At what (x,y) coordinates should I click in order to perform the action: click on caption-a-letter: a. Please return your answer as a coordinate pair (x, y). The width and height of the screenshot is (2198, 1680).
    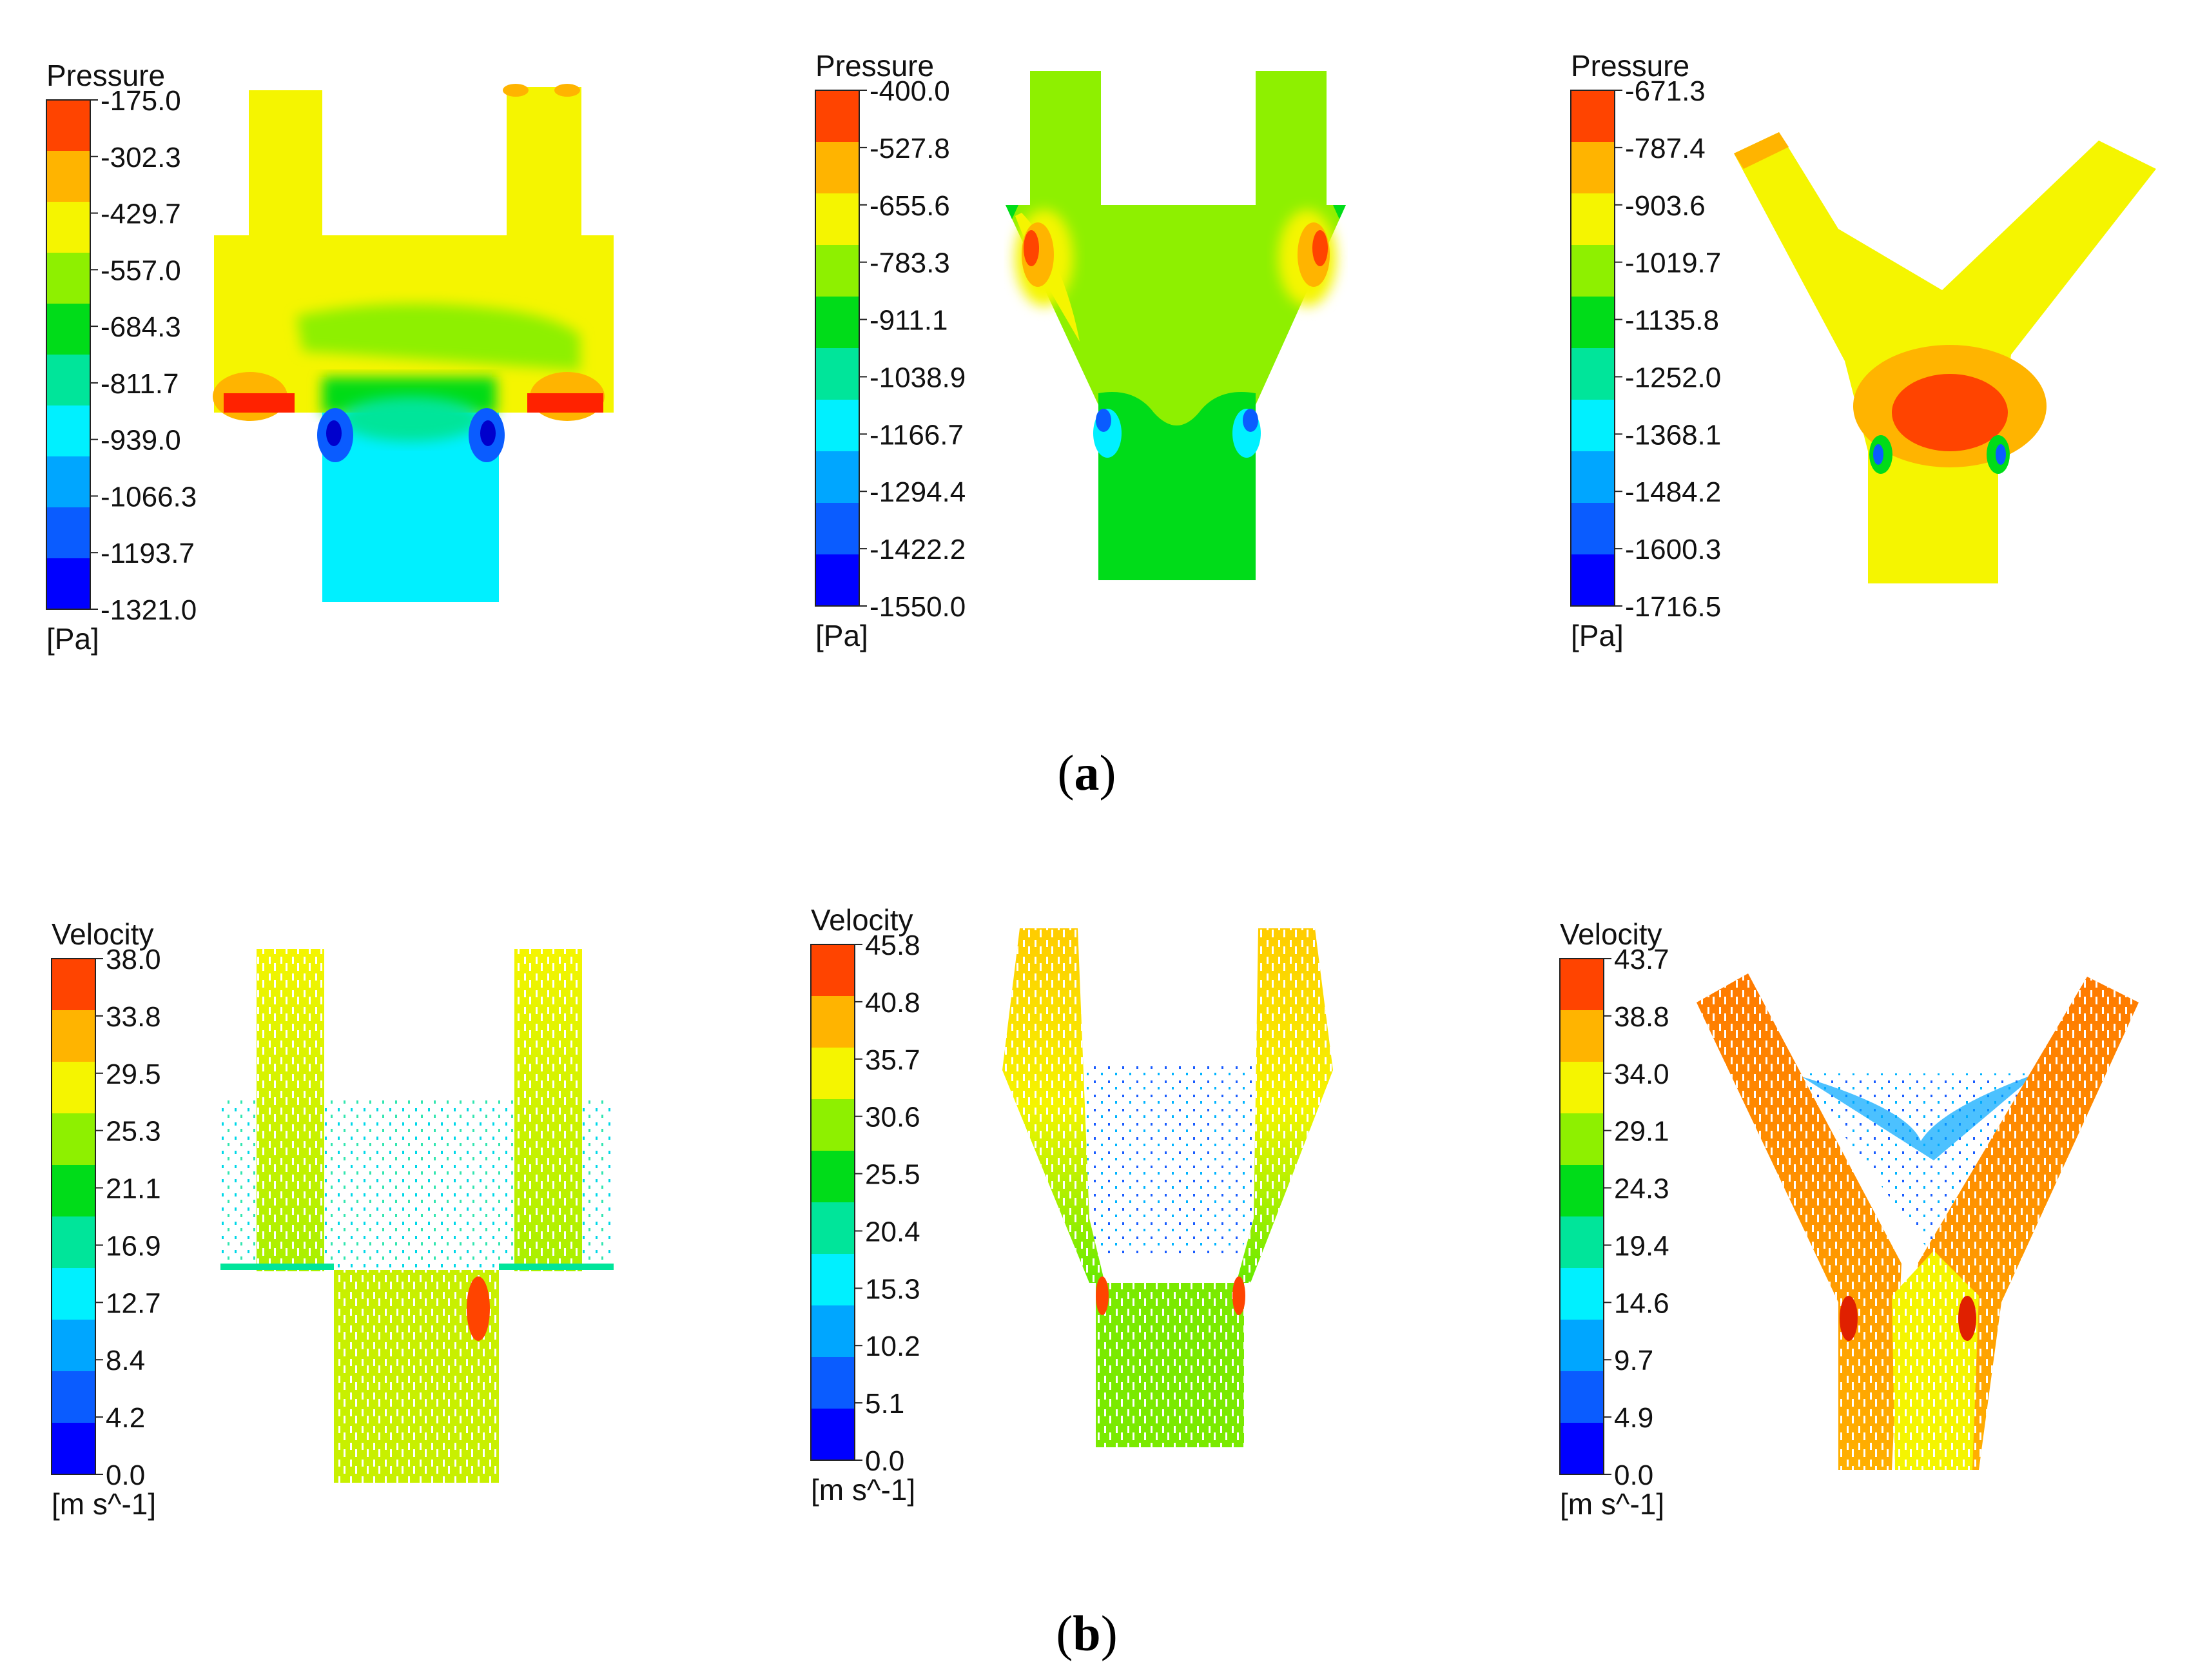
    Looking at the image, I should click on (1087, 773).